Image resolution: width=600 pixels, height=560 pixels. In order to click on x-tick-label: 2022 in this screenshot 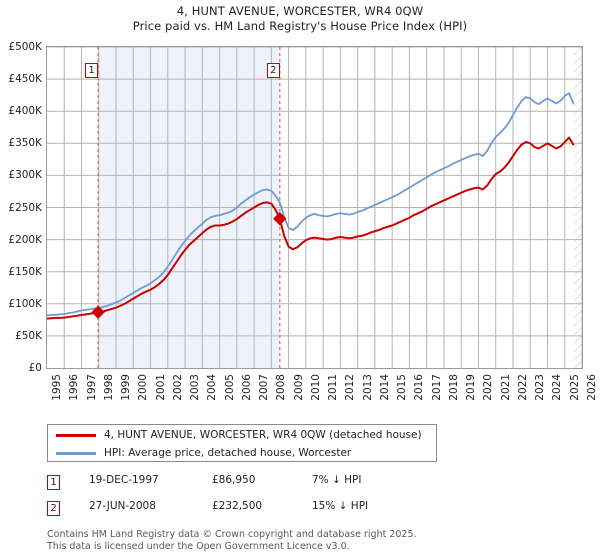, I will do `click(522, 387)`.